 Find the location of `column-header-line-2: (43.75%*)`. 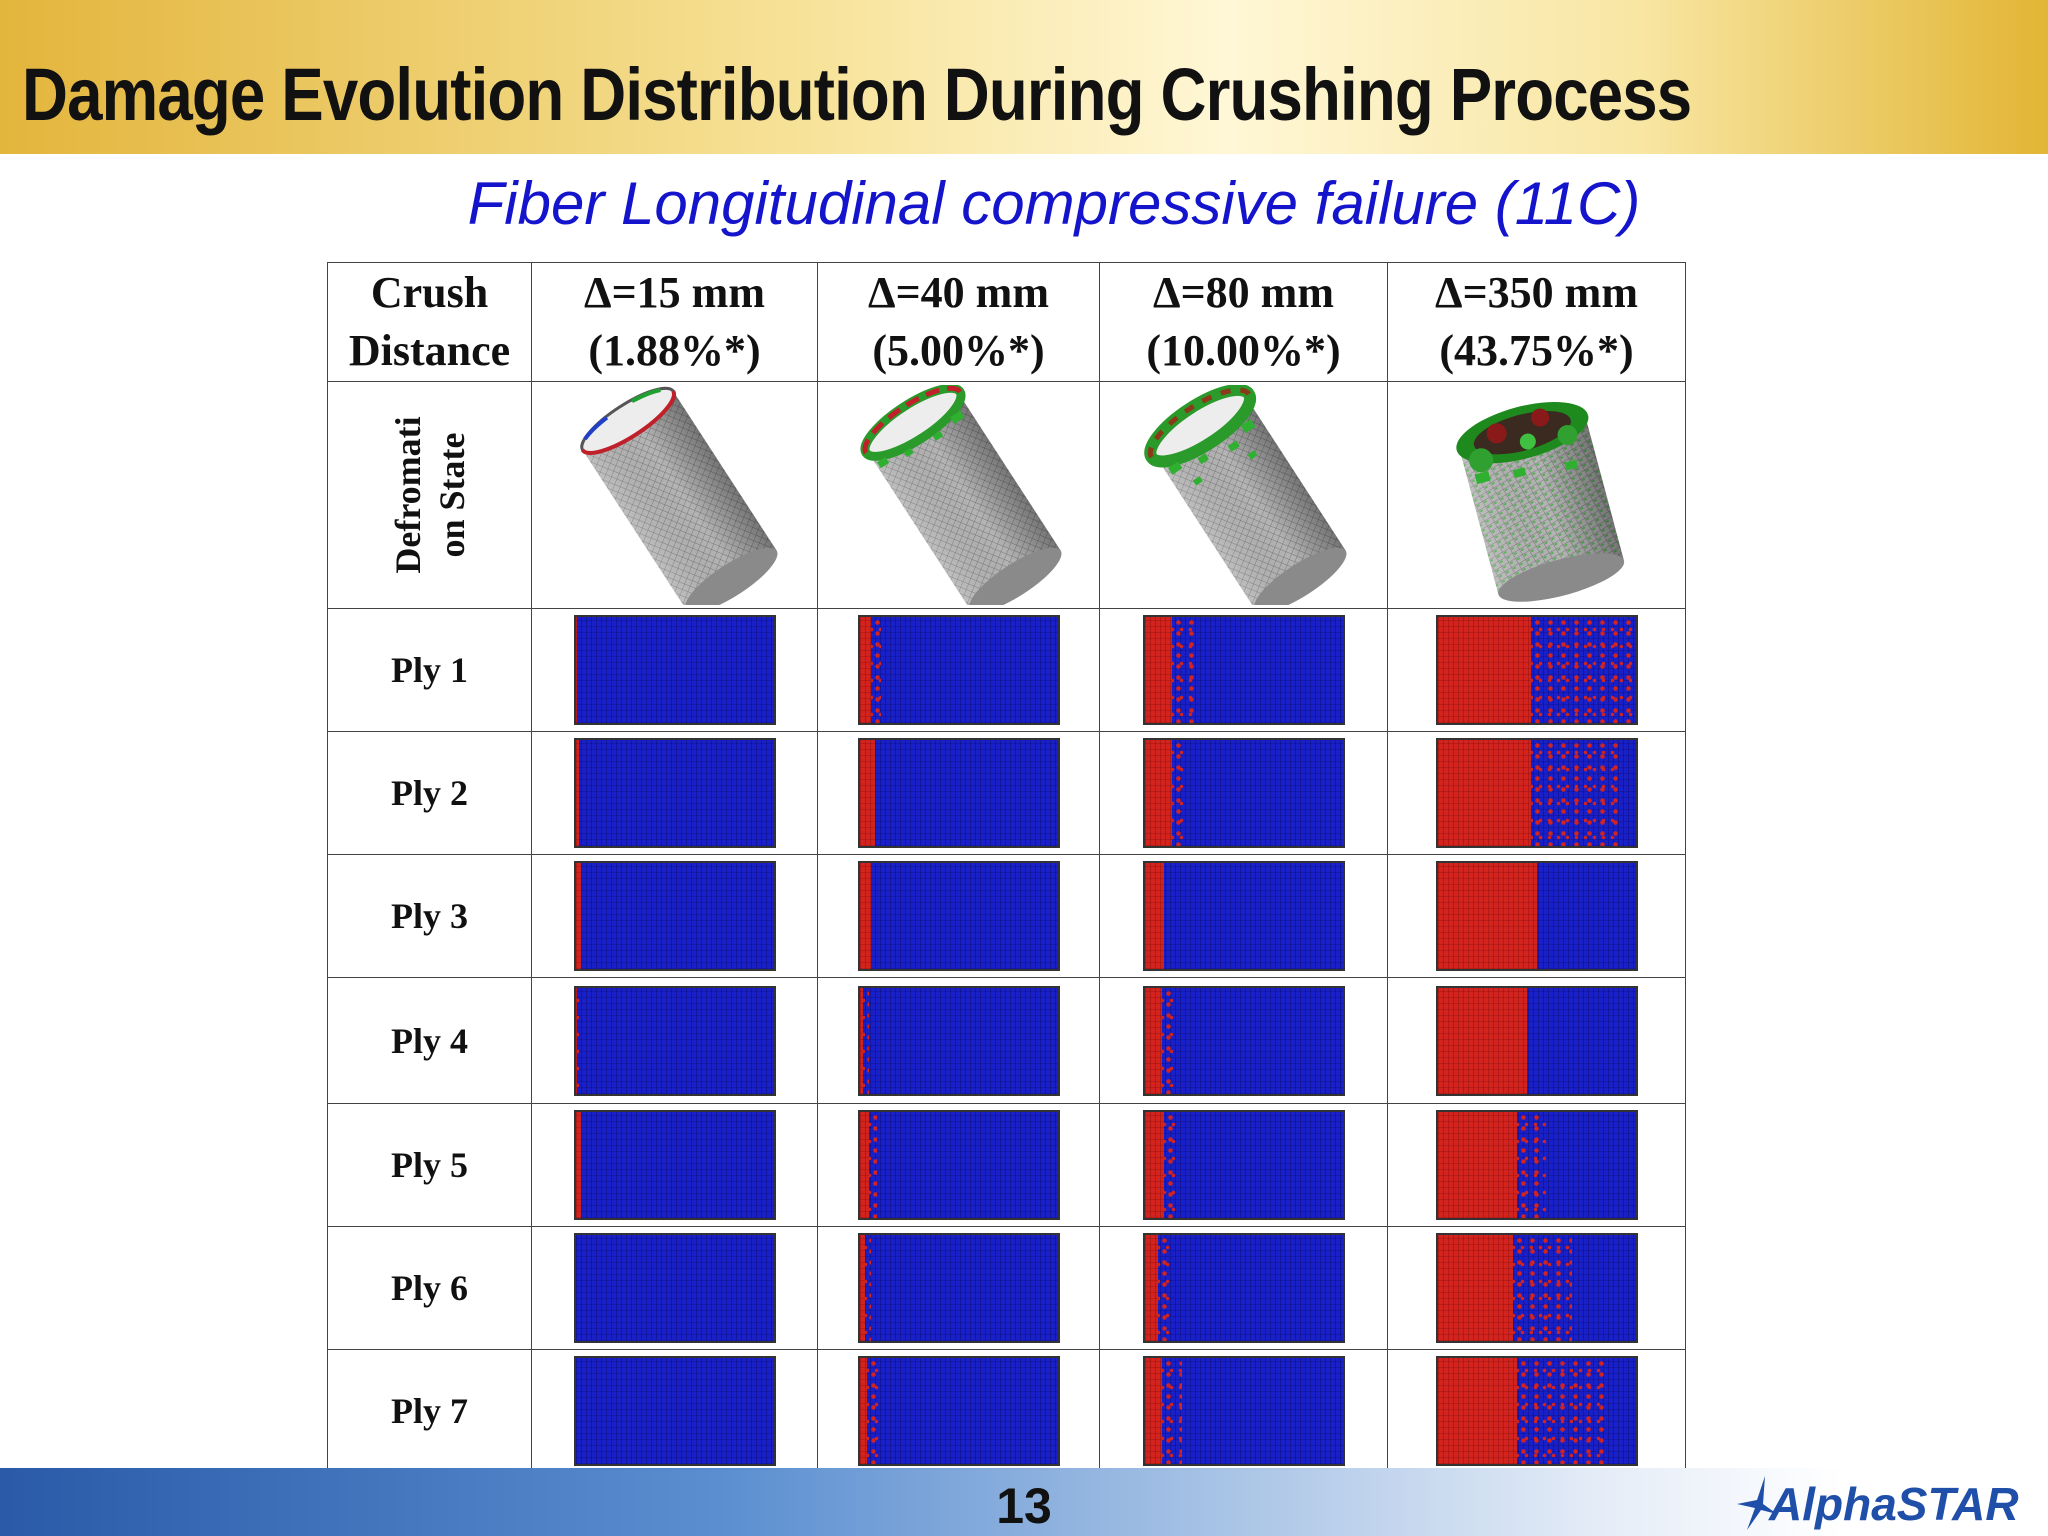

column-header-line-2: (43.75%*) is located at coordinates (1536, 350).